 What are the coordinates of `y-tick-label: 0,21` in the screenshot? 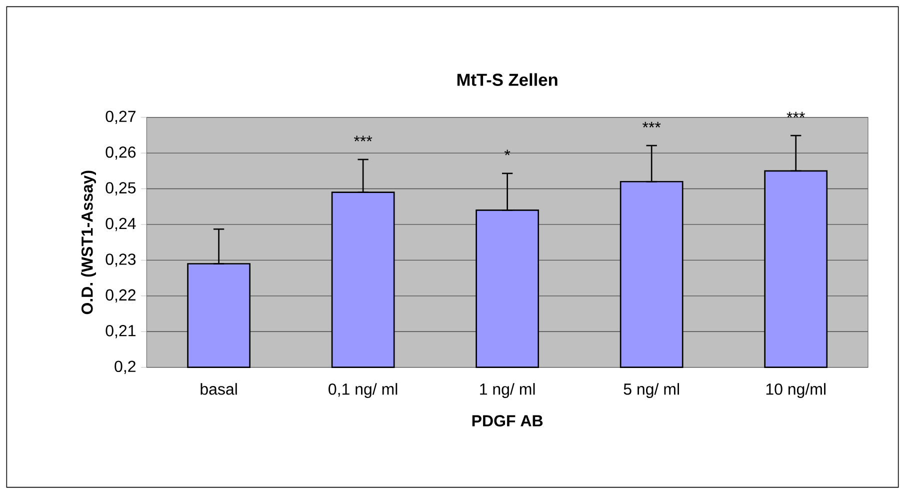 It's located at (121, 331).